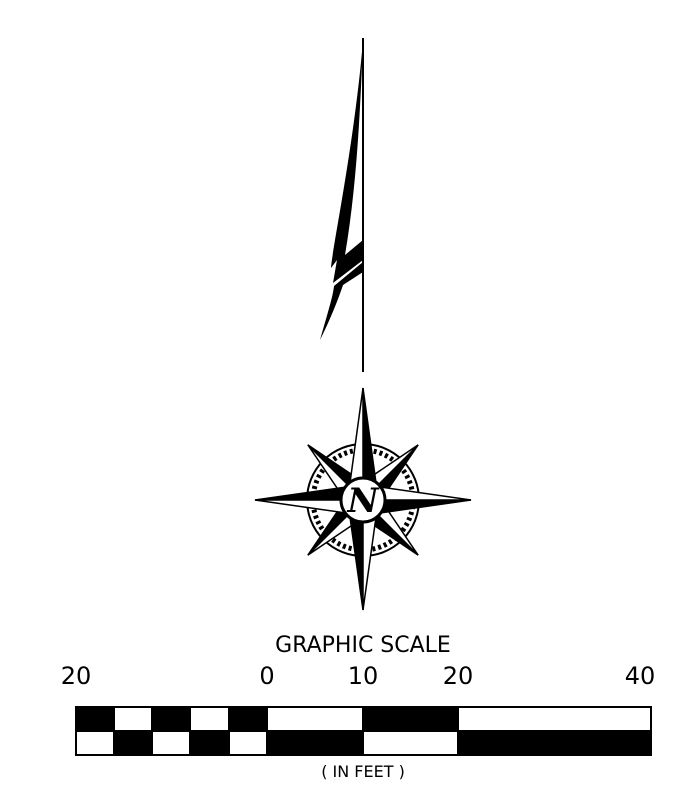 The height and width of the screenshot is (786, 692). I want to click on scale-tick-label: 0, so click(266, 676).